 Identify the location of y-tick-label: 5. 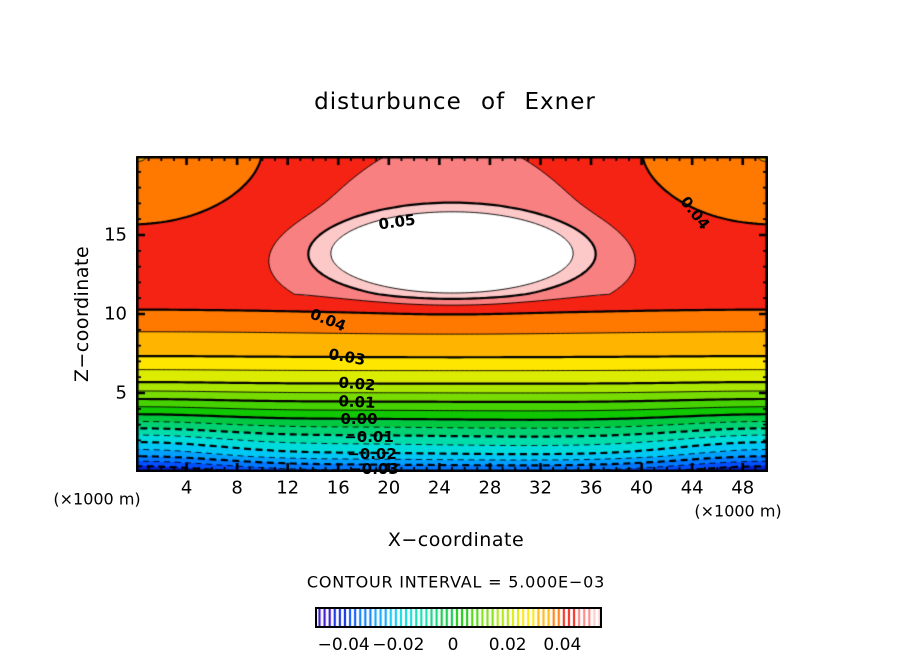
(121, 393).